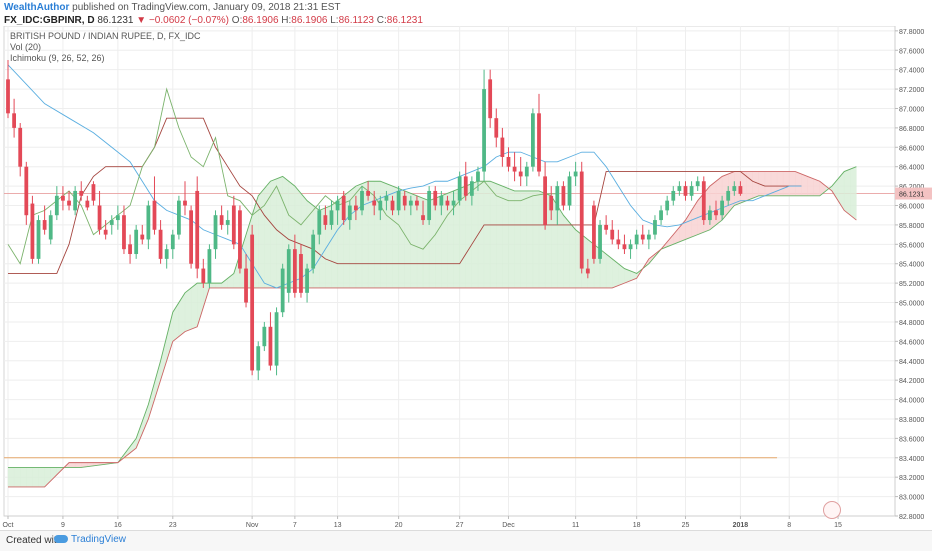 This screenshot has height=551, width=932. What do you see at coordinates (575, 525) in the screenshot?
I see `time-tick-label: 11` at bounding box center [575, 525].